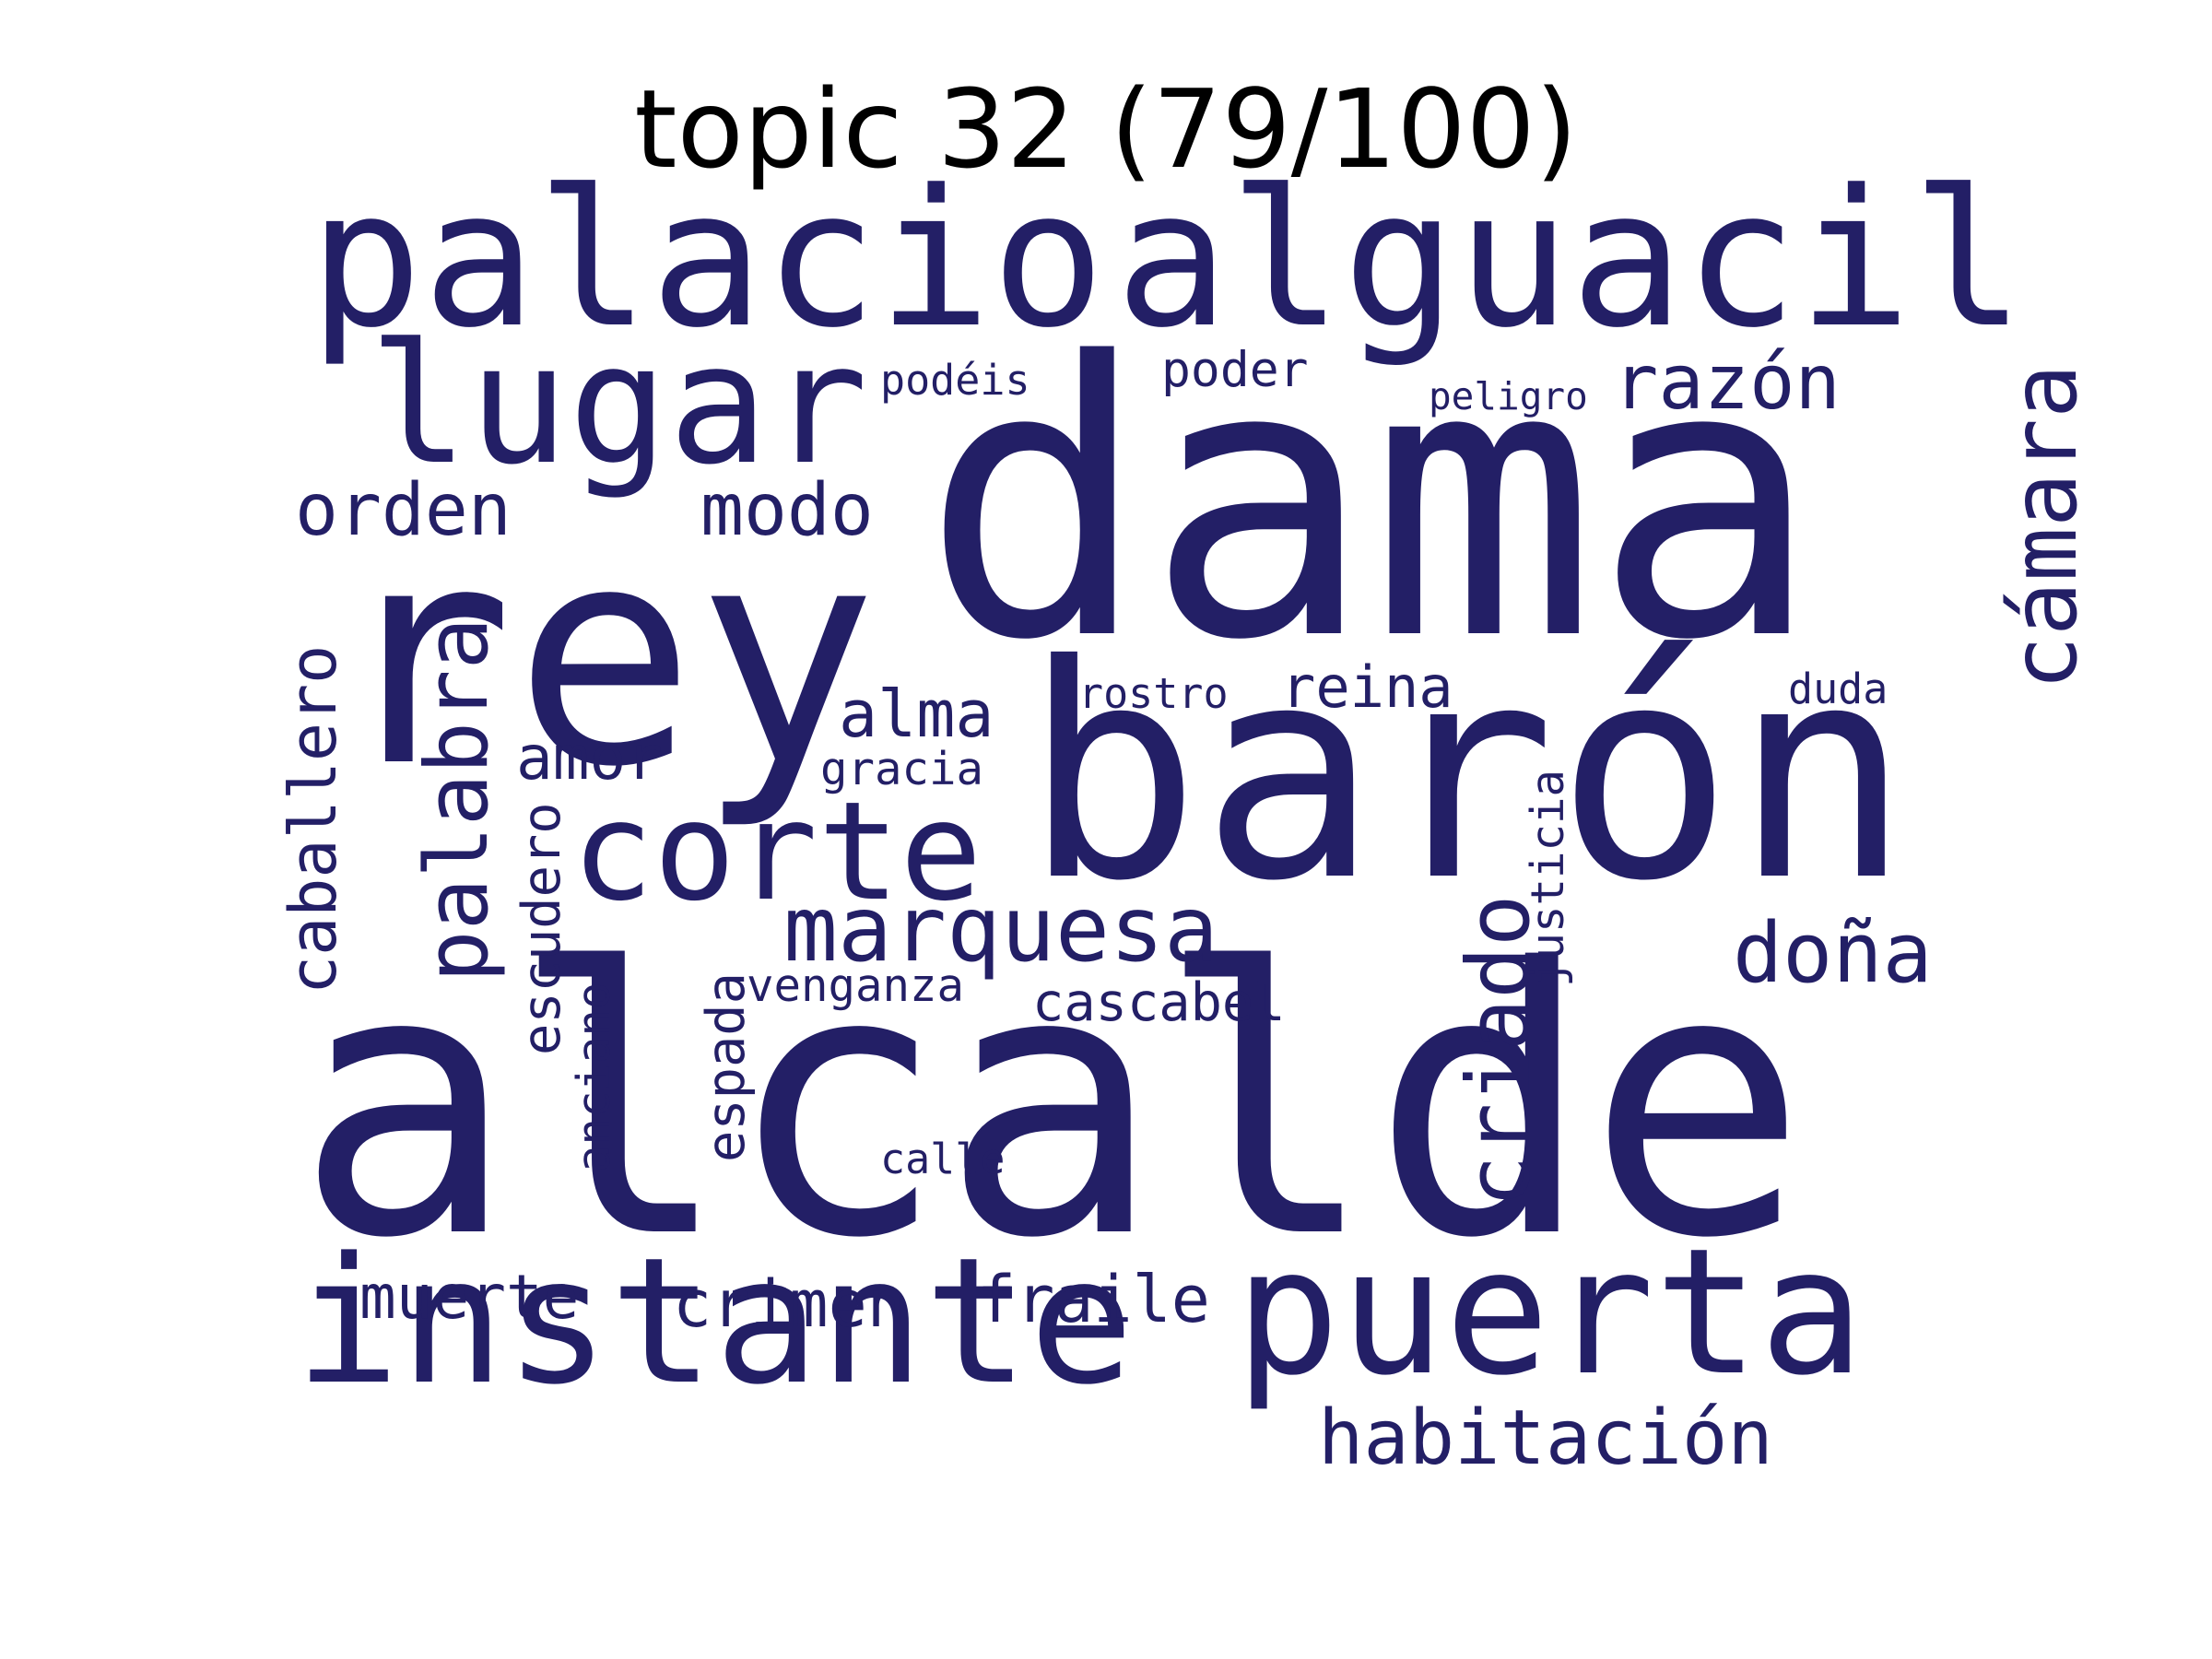  What do you see at coordinates (1159, 1002) in the screenshot?
I see `word-cascabel: cascabel` at bounding box center [1159, 1002].